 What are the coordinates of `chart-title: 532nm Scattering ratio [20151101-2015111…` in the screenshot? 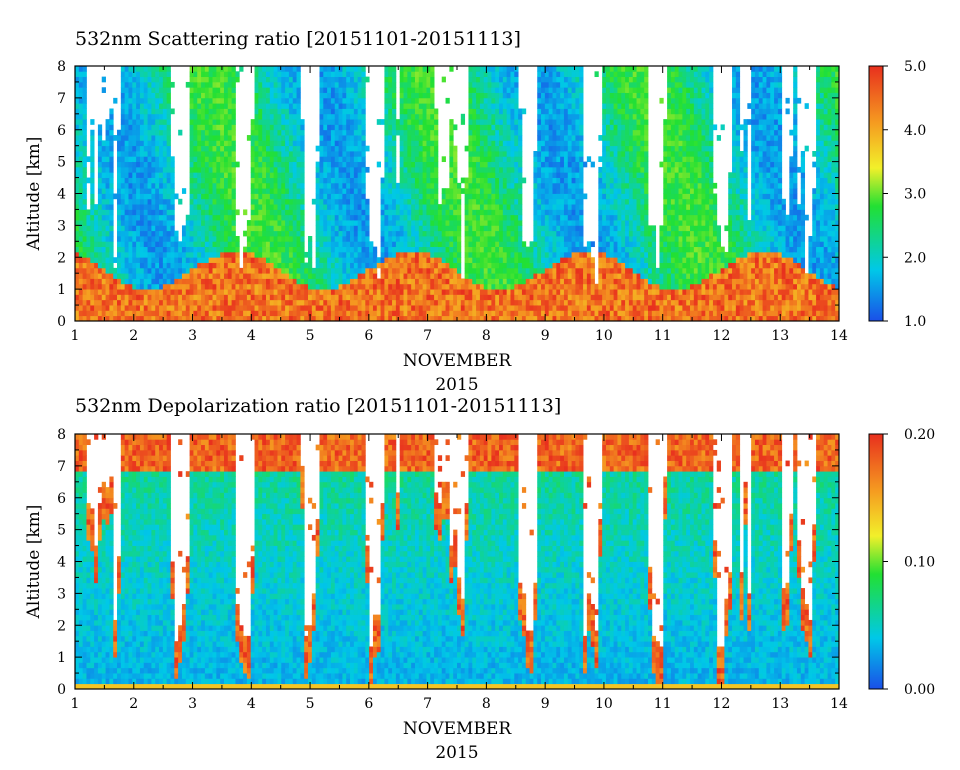 It's located at (298, 39).